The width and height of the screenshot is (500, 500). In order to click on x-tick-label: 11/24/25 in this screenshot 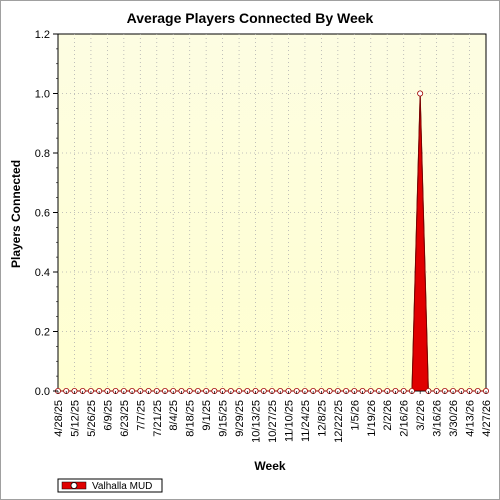, I will do `click(306, 421)`.